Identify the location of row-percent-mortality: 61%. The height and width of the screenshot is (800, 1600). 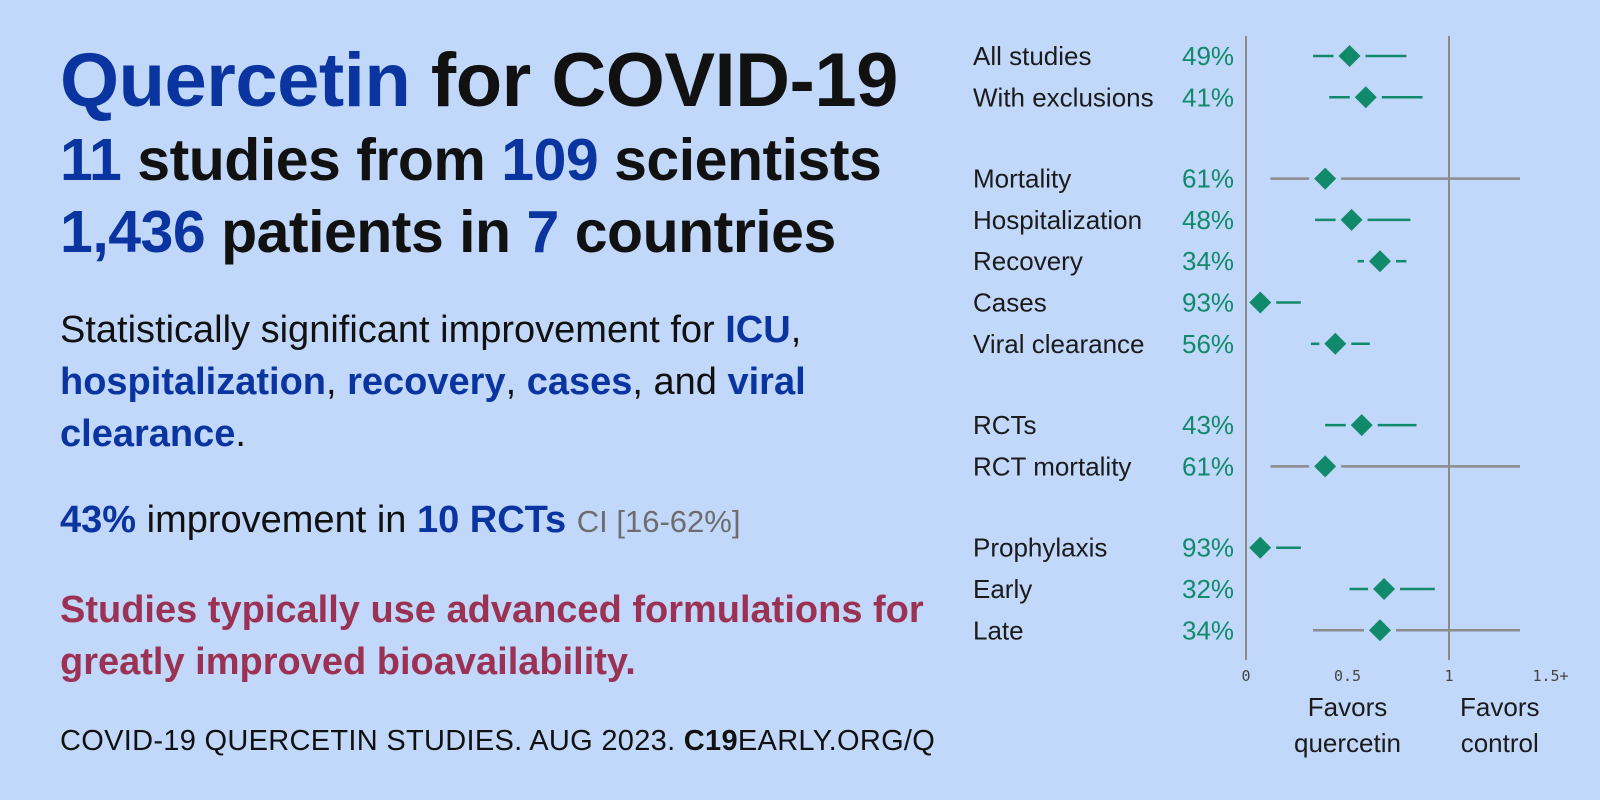
(1208, 179).